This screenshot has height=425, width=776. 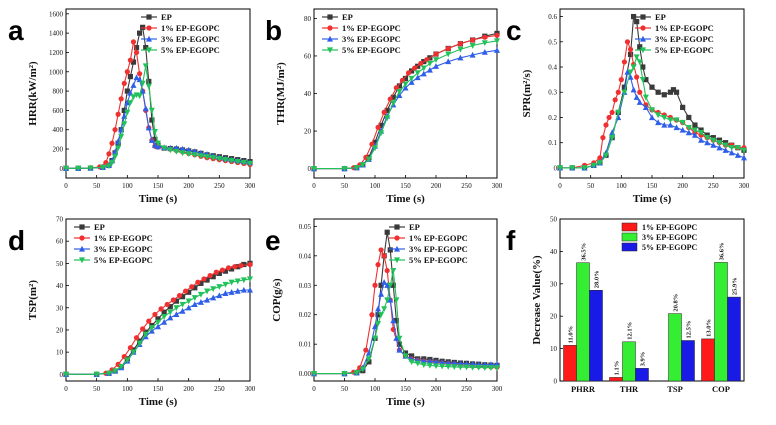 I want to click on series-3-ep-egopc, so click(x=405, y=109).